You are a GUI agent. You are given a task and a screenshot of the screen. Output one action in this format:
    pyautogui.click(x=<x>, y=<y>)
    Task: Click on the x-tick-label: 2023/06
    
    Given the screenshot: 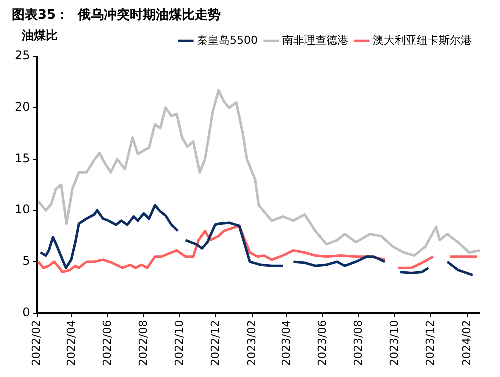 What is the action you would take?
    pyautogui.click(x=323, y=343)
    